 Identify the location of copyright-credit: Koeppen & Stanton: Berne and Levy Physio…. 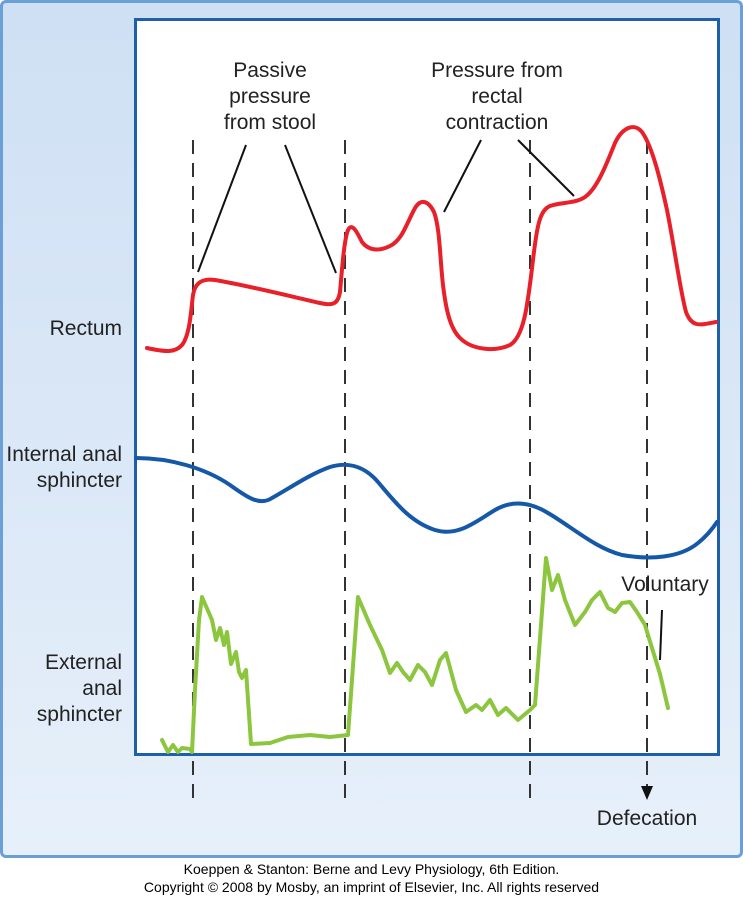
(371, 878).